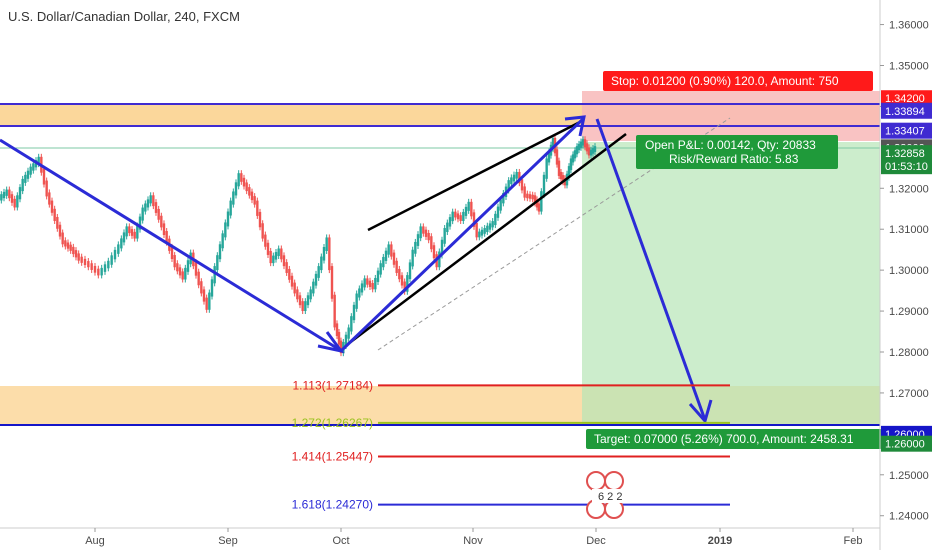 The image size is (932, 550). What do you see at coordinates (909, 66) in the screenshot?
I see `y-tick-label: 1.35000` at bounding box center [909, 66].